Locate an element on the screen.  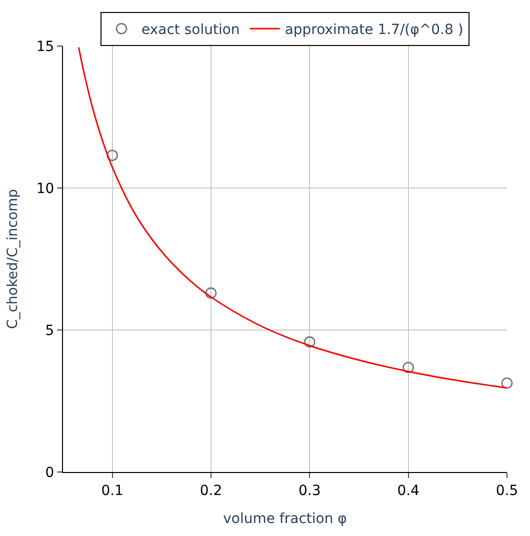
x-tick-label: 0.3 is located at coordinates (309, 490).